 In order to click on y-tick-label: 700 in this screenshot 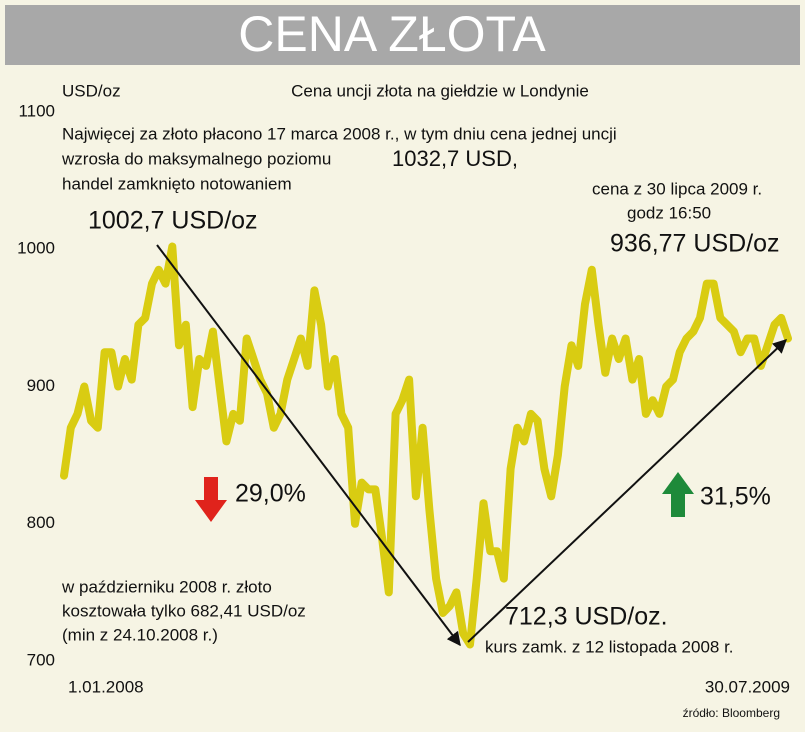, I will do `click(41, 659)`.